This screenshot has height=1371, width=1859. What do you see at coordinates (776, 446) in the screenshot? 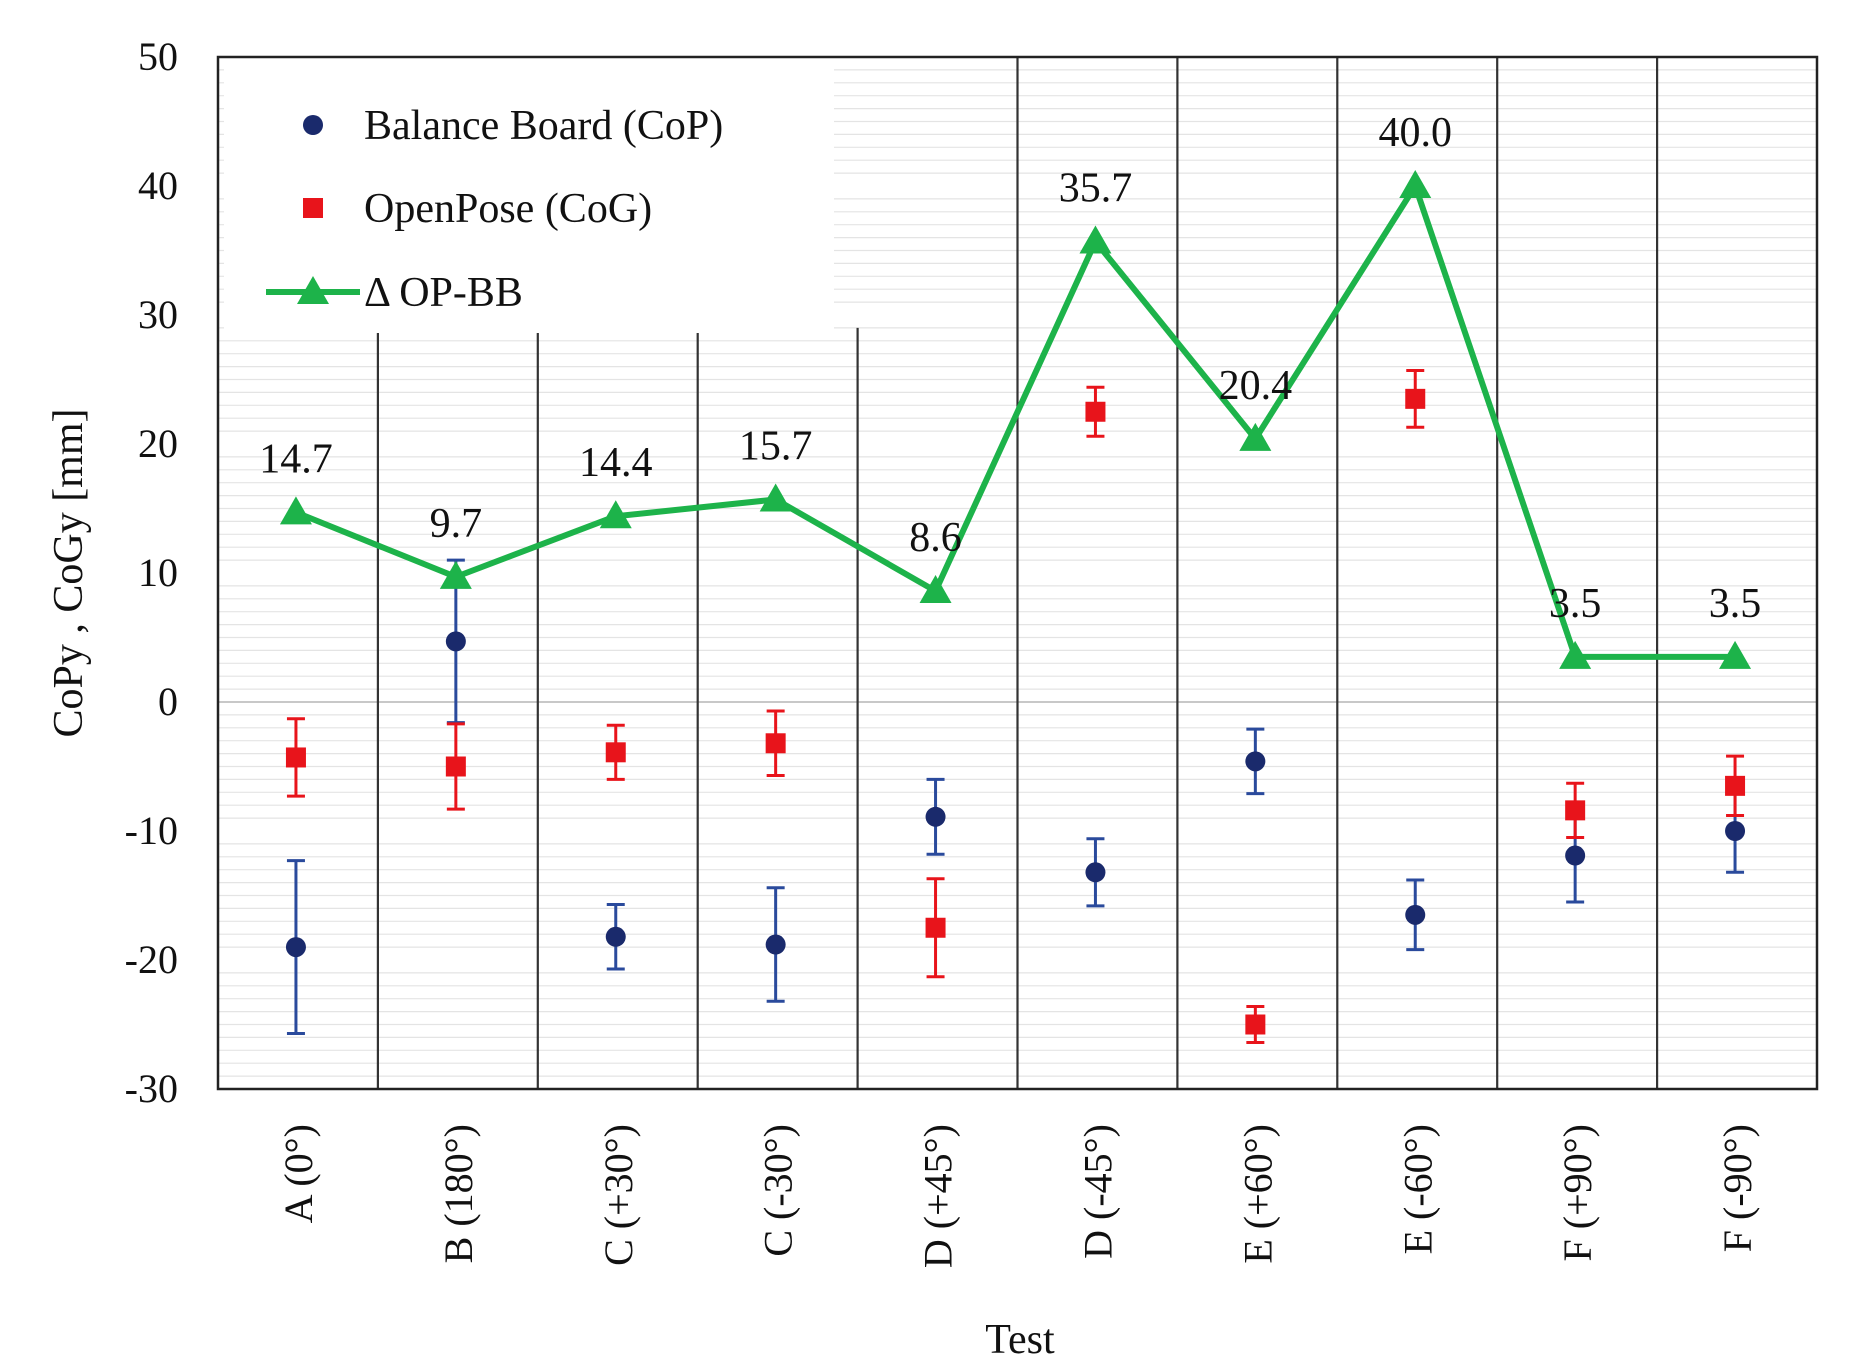
I see `delta-data-label: 15.7` at bounding box center [776, 446].